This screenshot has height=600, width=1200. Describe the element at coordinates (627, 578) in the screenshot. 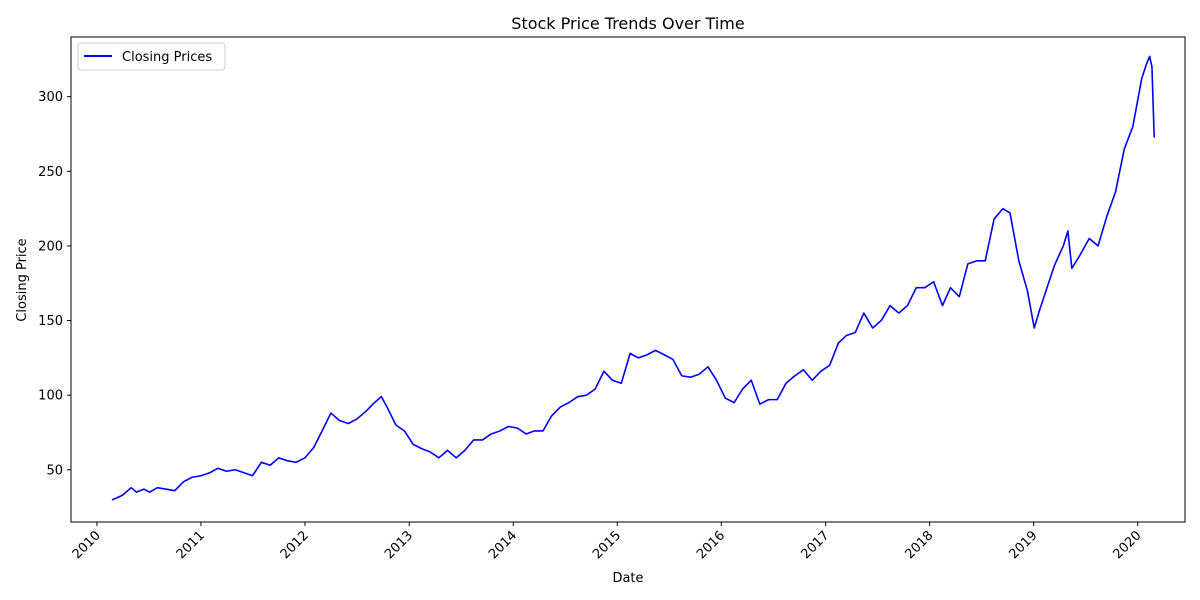

I see `x-axis-label: Date` at that location.